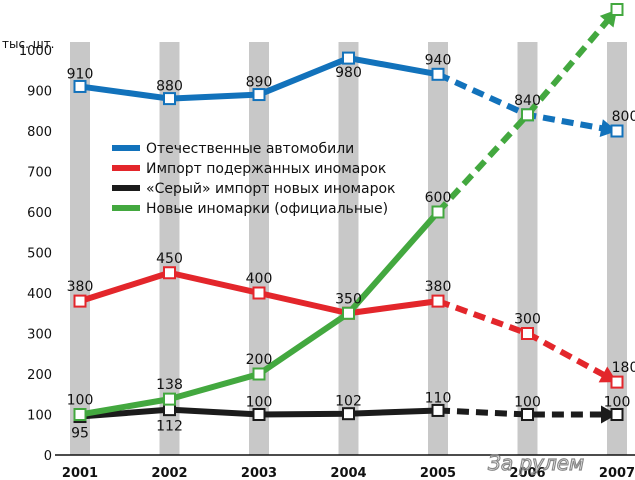 The height and width of the screenshot is (480, 635). I want to click on series-2-line-dashed, so click(527, 412).